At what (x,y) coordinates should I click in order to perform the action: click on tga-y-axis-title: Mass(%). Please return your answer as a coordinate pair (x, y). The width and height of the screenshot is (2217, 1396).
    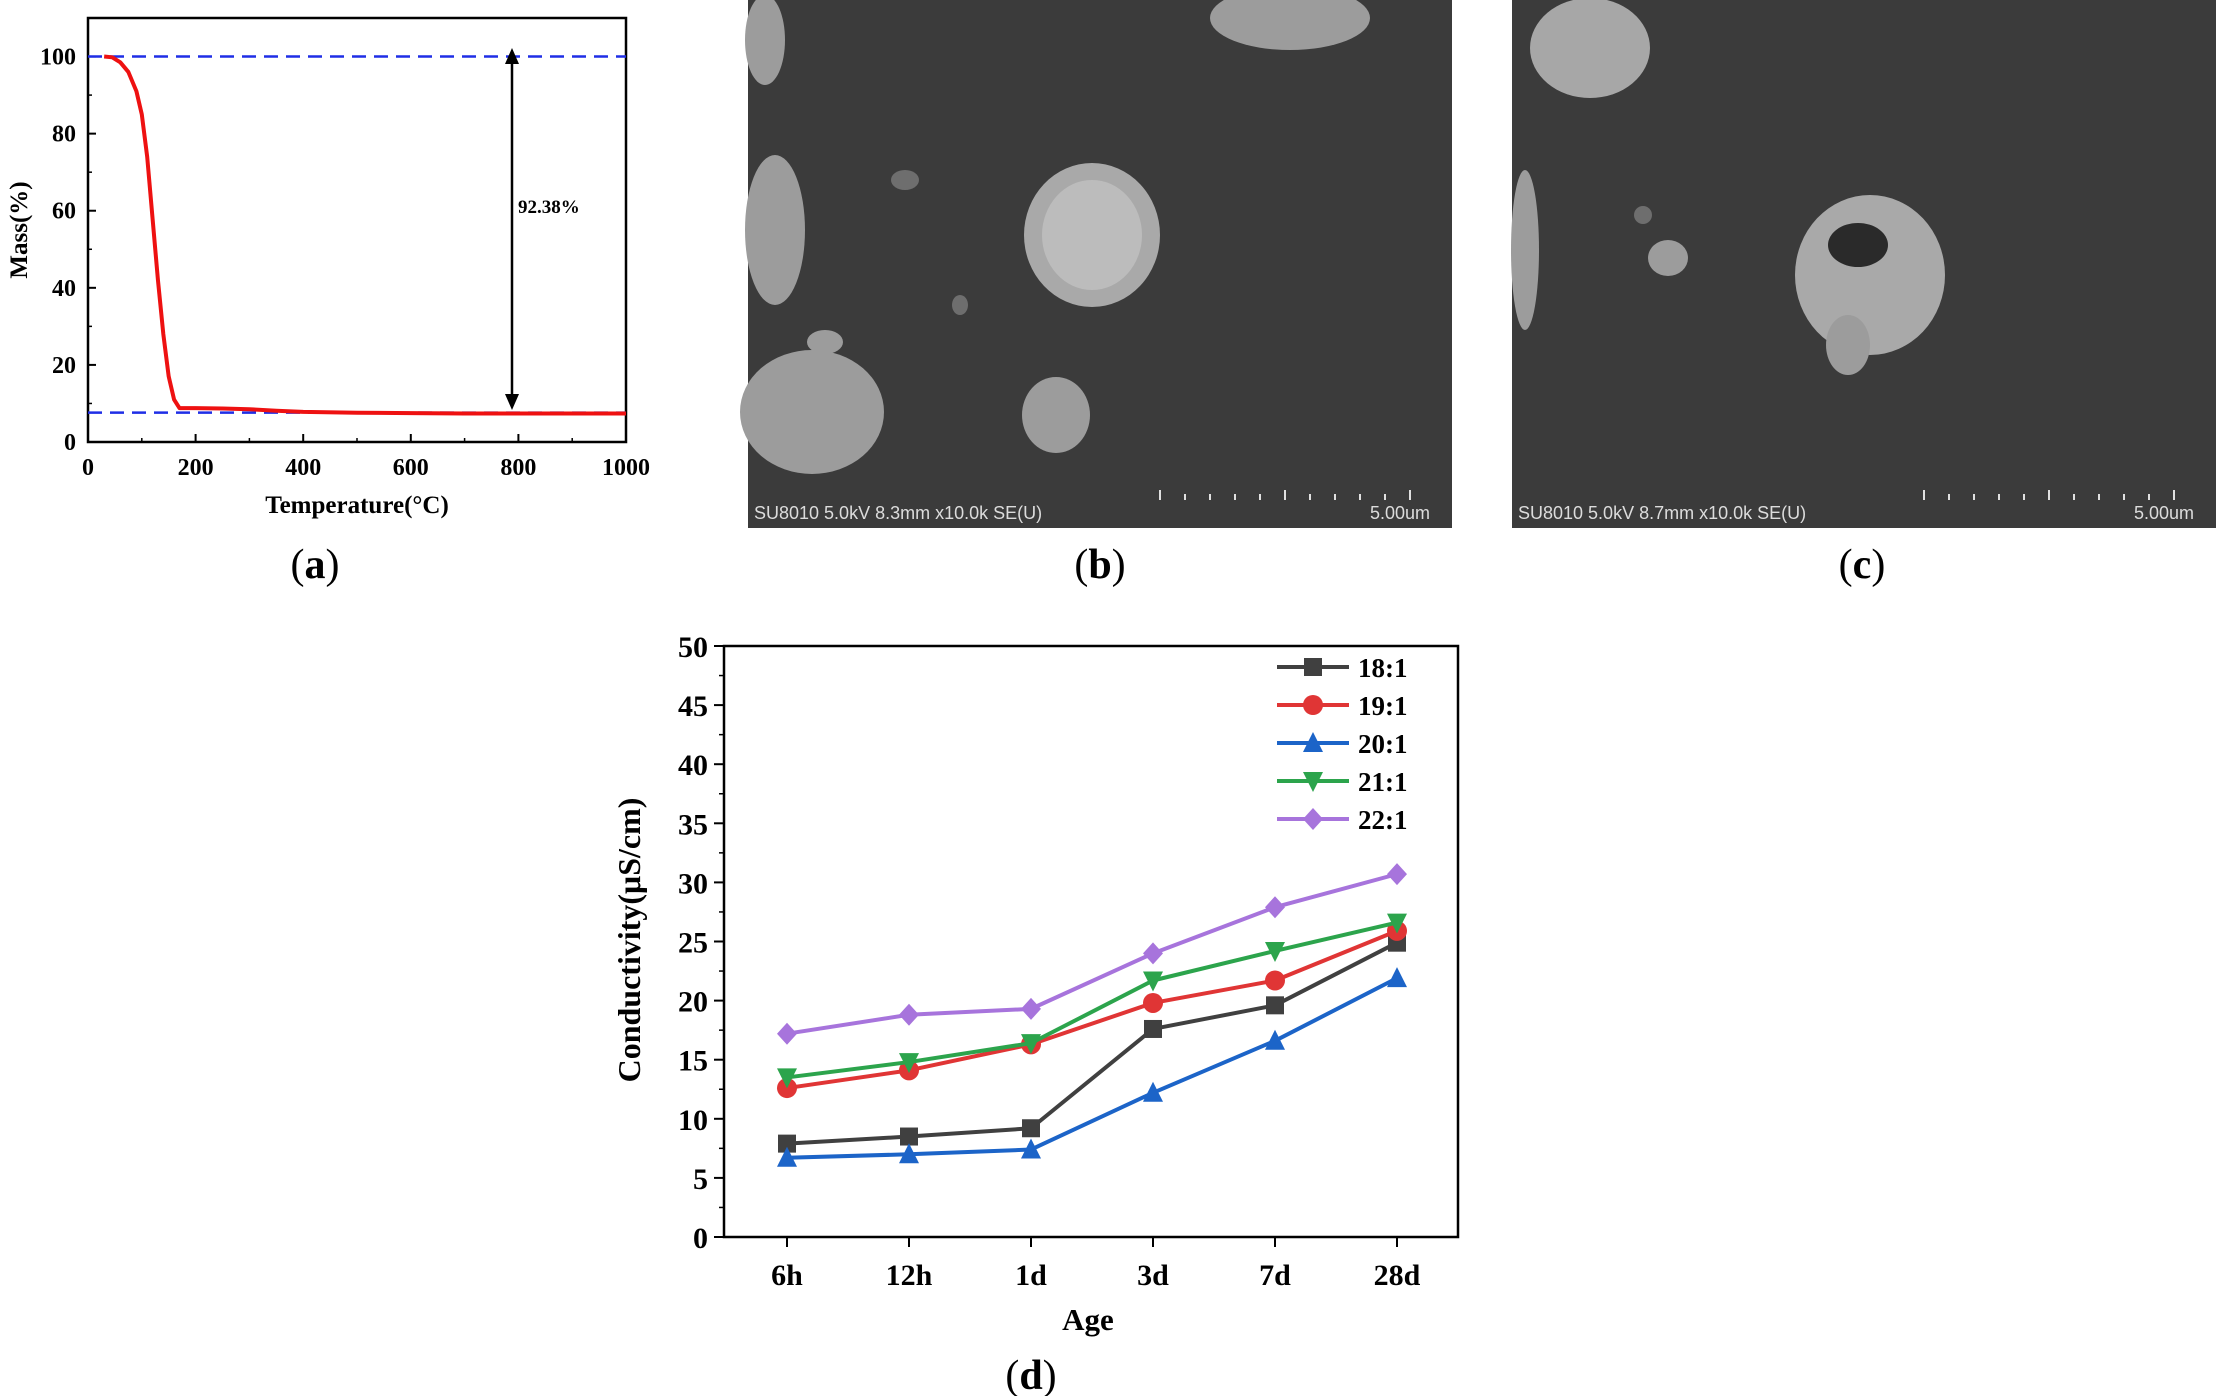
    Looking at the image, I should click on (19, 229).